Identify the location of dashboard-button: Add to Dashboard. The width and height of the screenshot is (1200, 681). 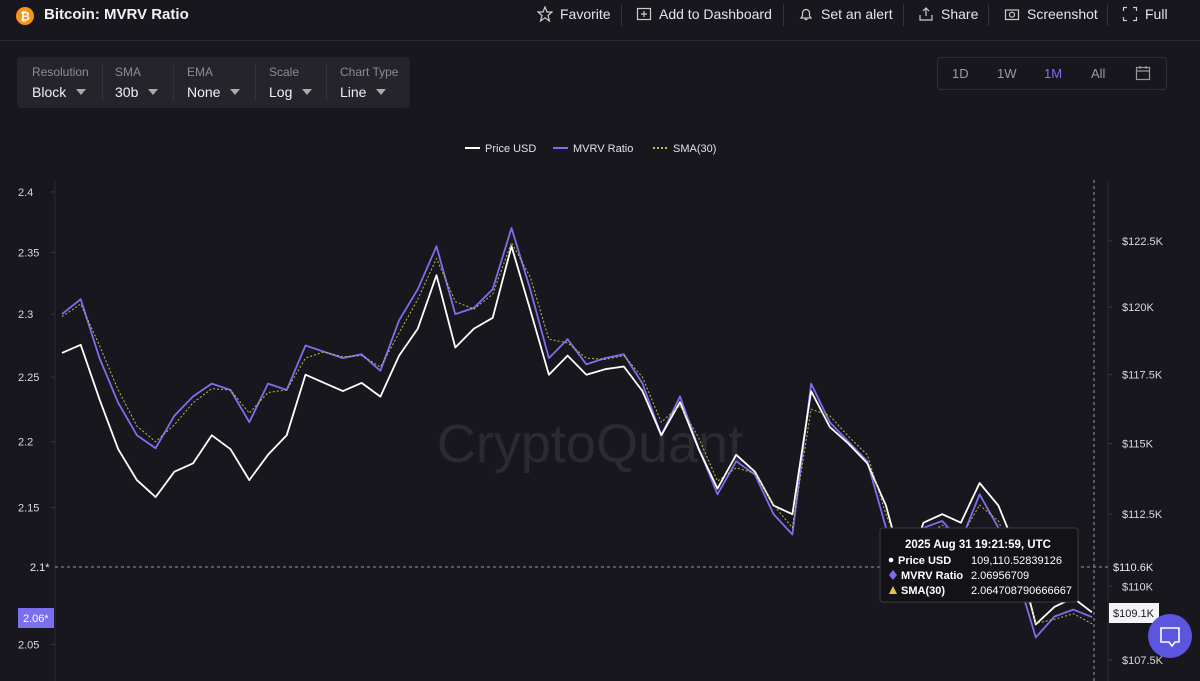
(704, 14).